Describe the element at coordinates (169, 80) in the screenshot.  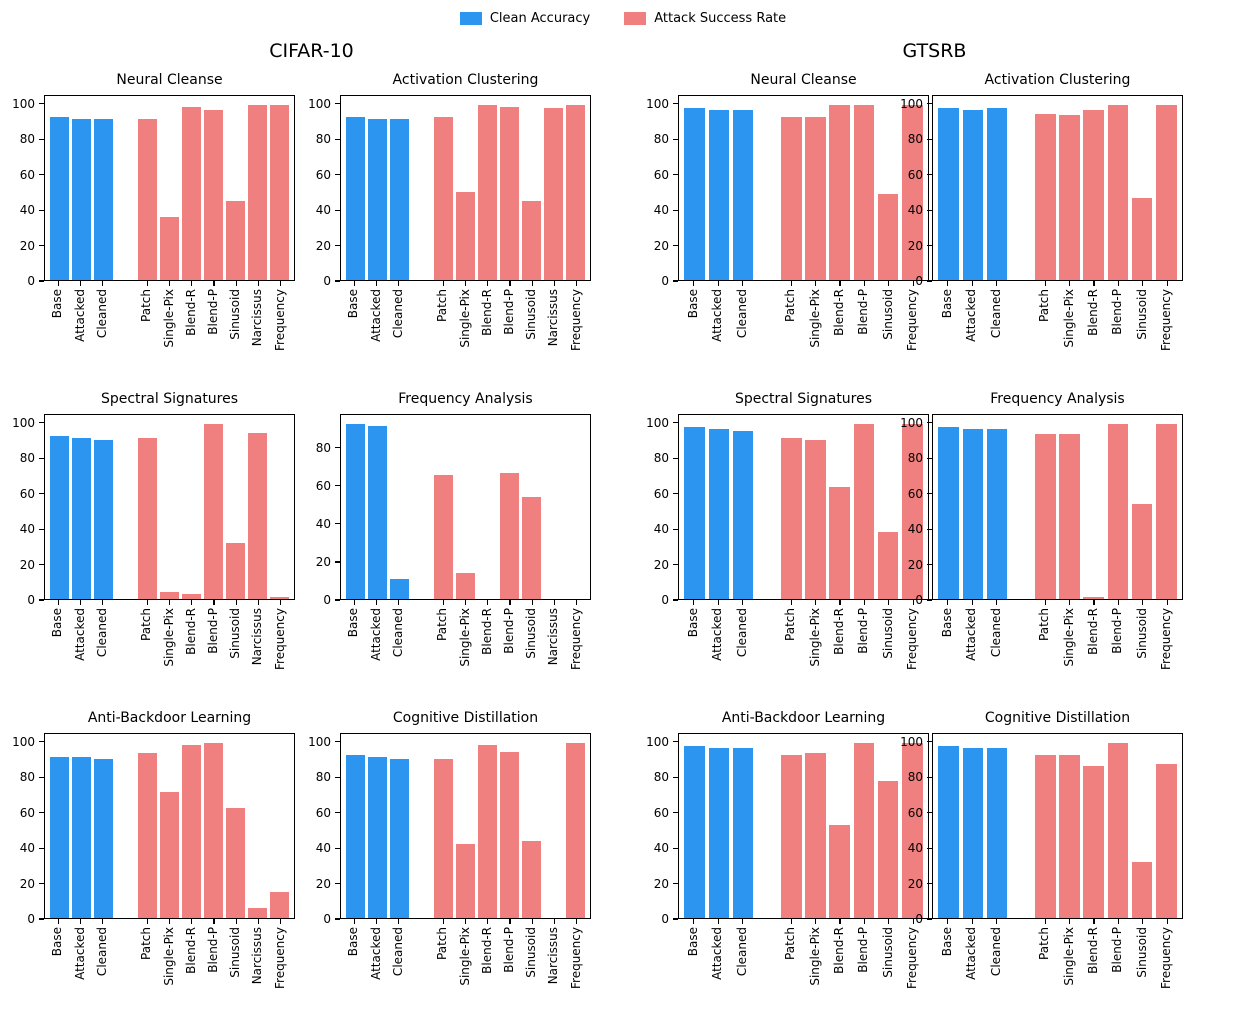
I see `chart-title: Neural Cleanse` at that location.